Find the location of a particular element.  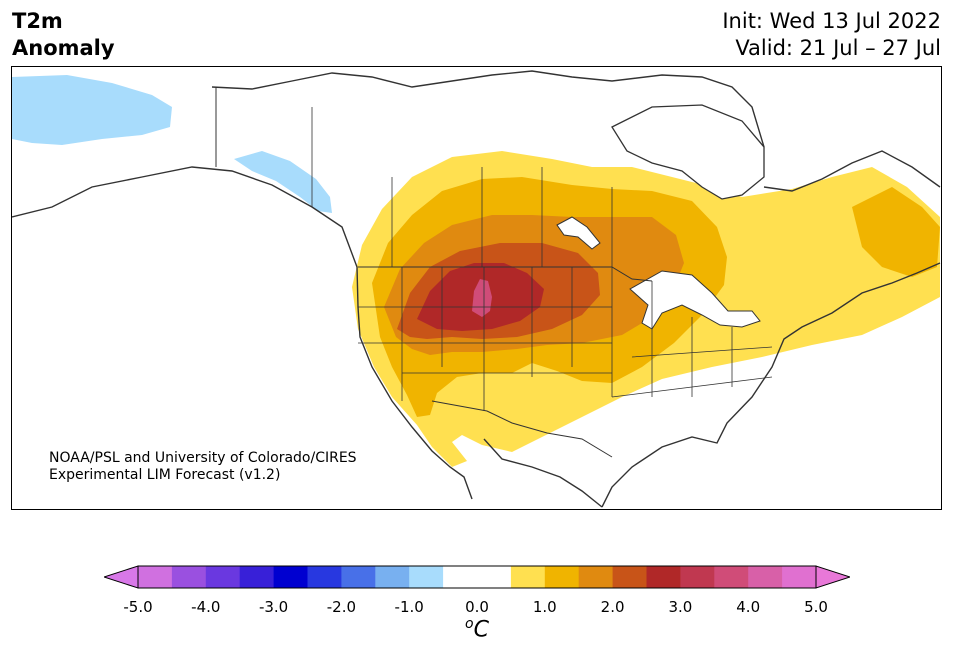

mexico-border is located at coordinates (522, 429).